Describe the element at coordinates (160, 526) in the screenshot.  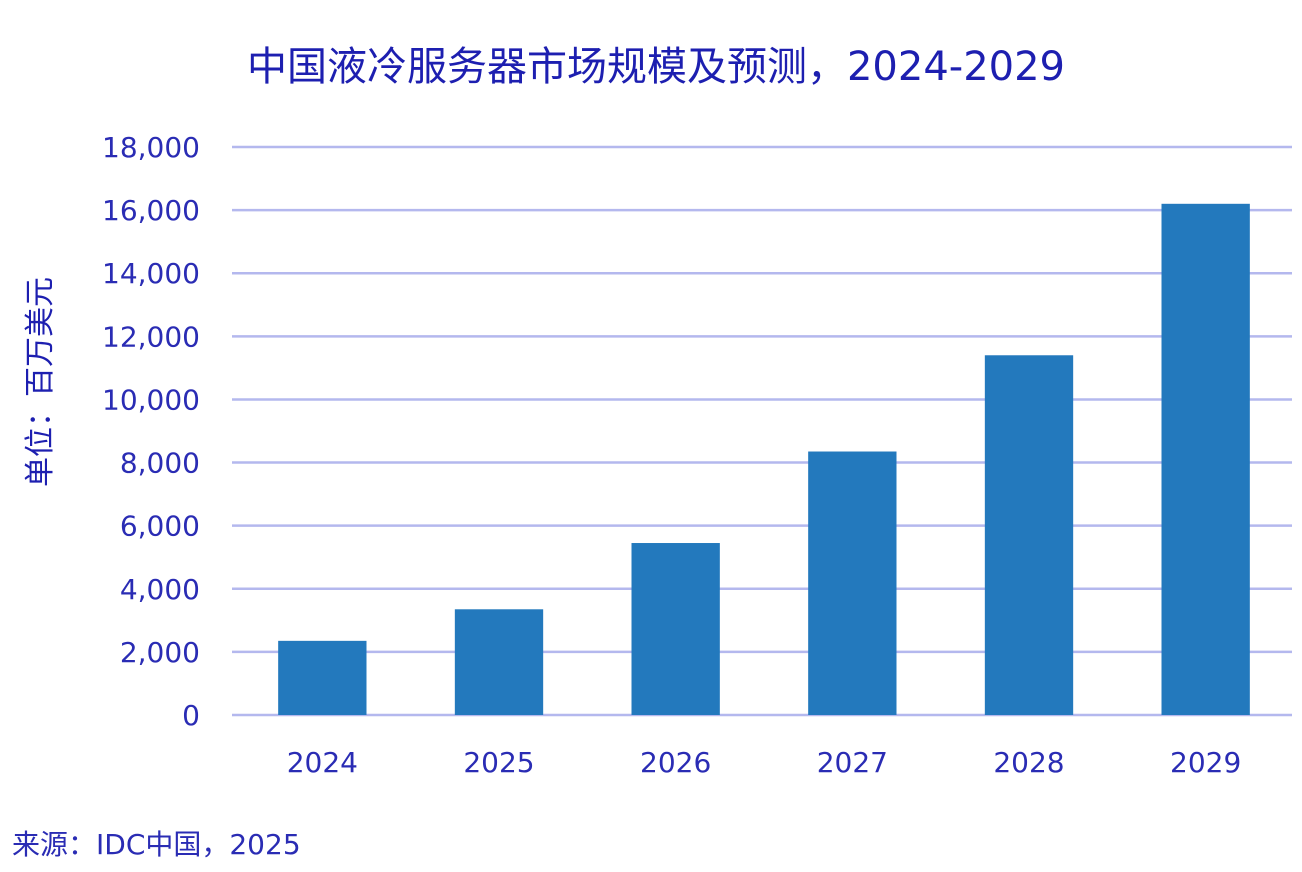
I see `y-tick-label: 6,000` at that location.